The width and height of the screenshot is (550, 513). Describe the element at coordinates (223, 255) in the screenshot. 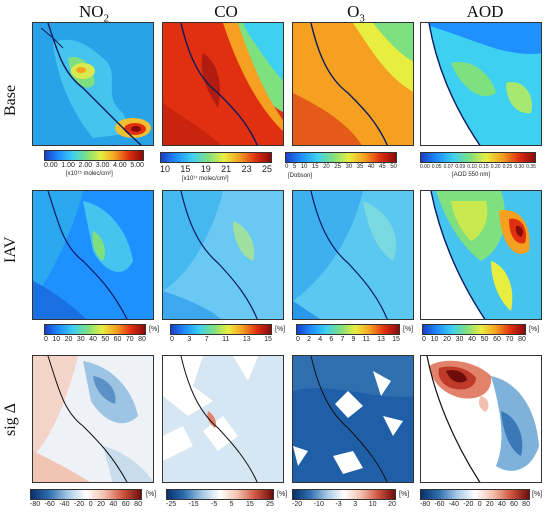

I see `map-iav-co` at that location.